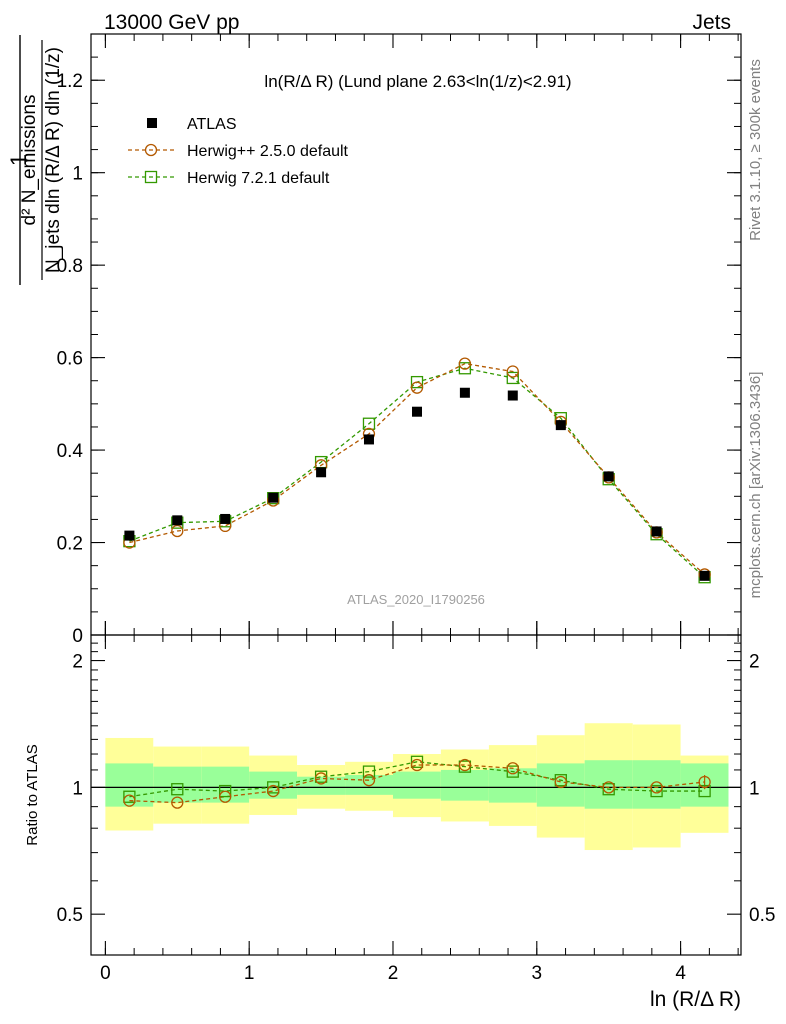 This screenshot has height=1024, width=786. Describe the element at coordinates (393, 973) in the screenshot. I see `x-tick-label: 2` at that location.